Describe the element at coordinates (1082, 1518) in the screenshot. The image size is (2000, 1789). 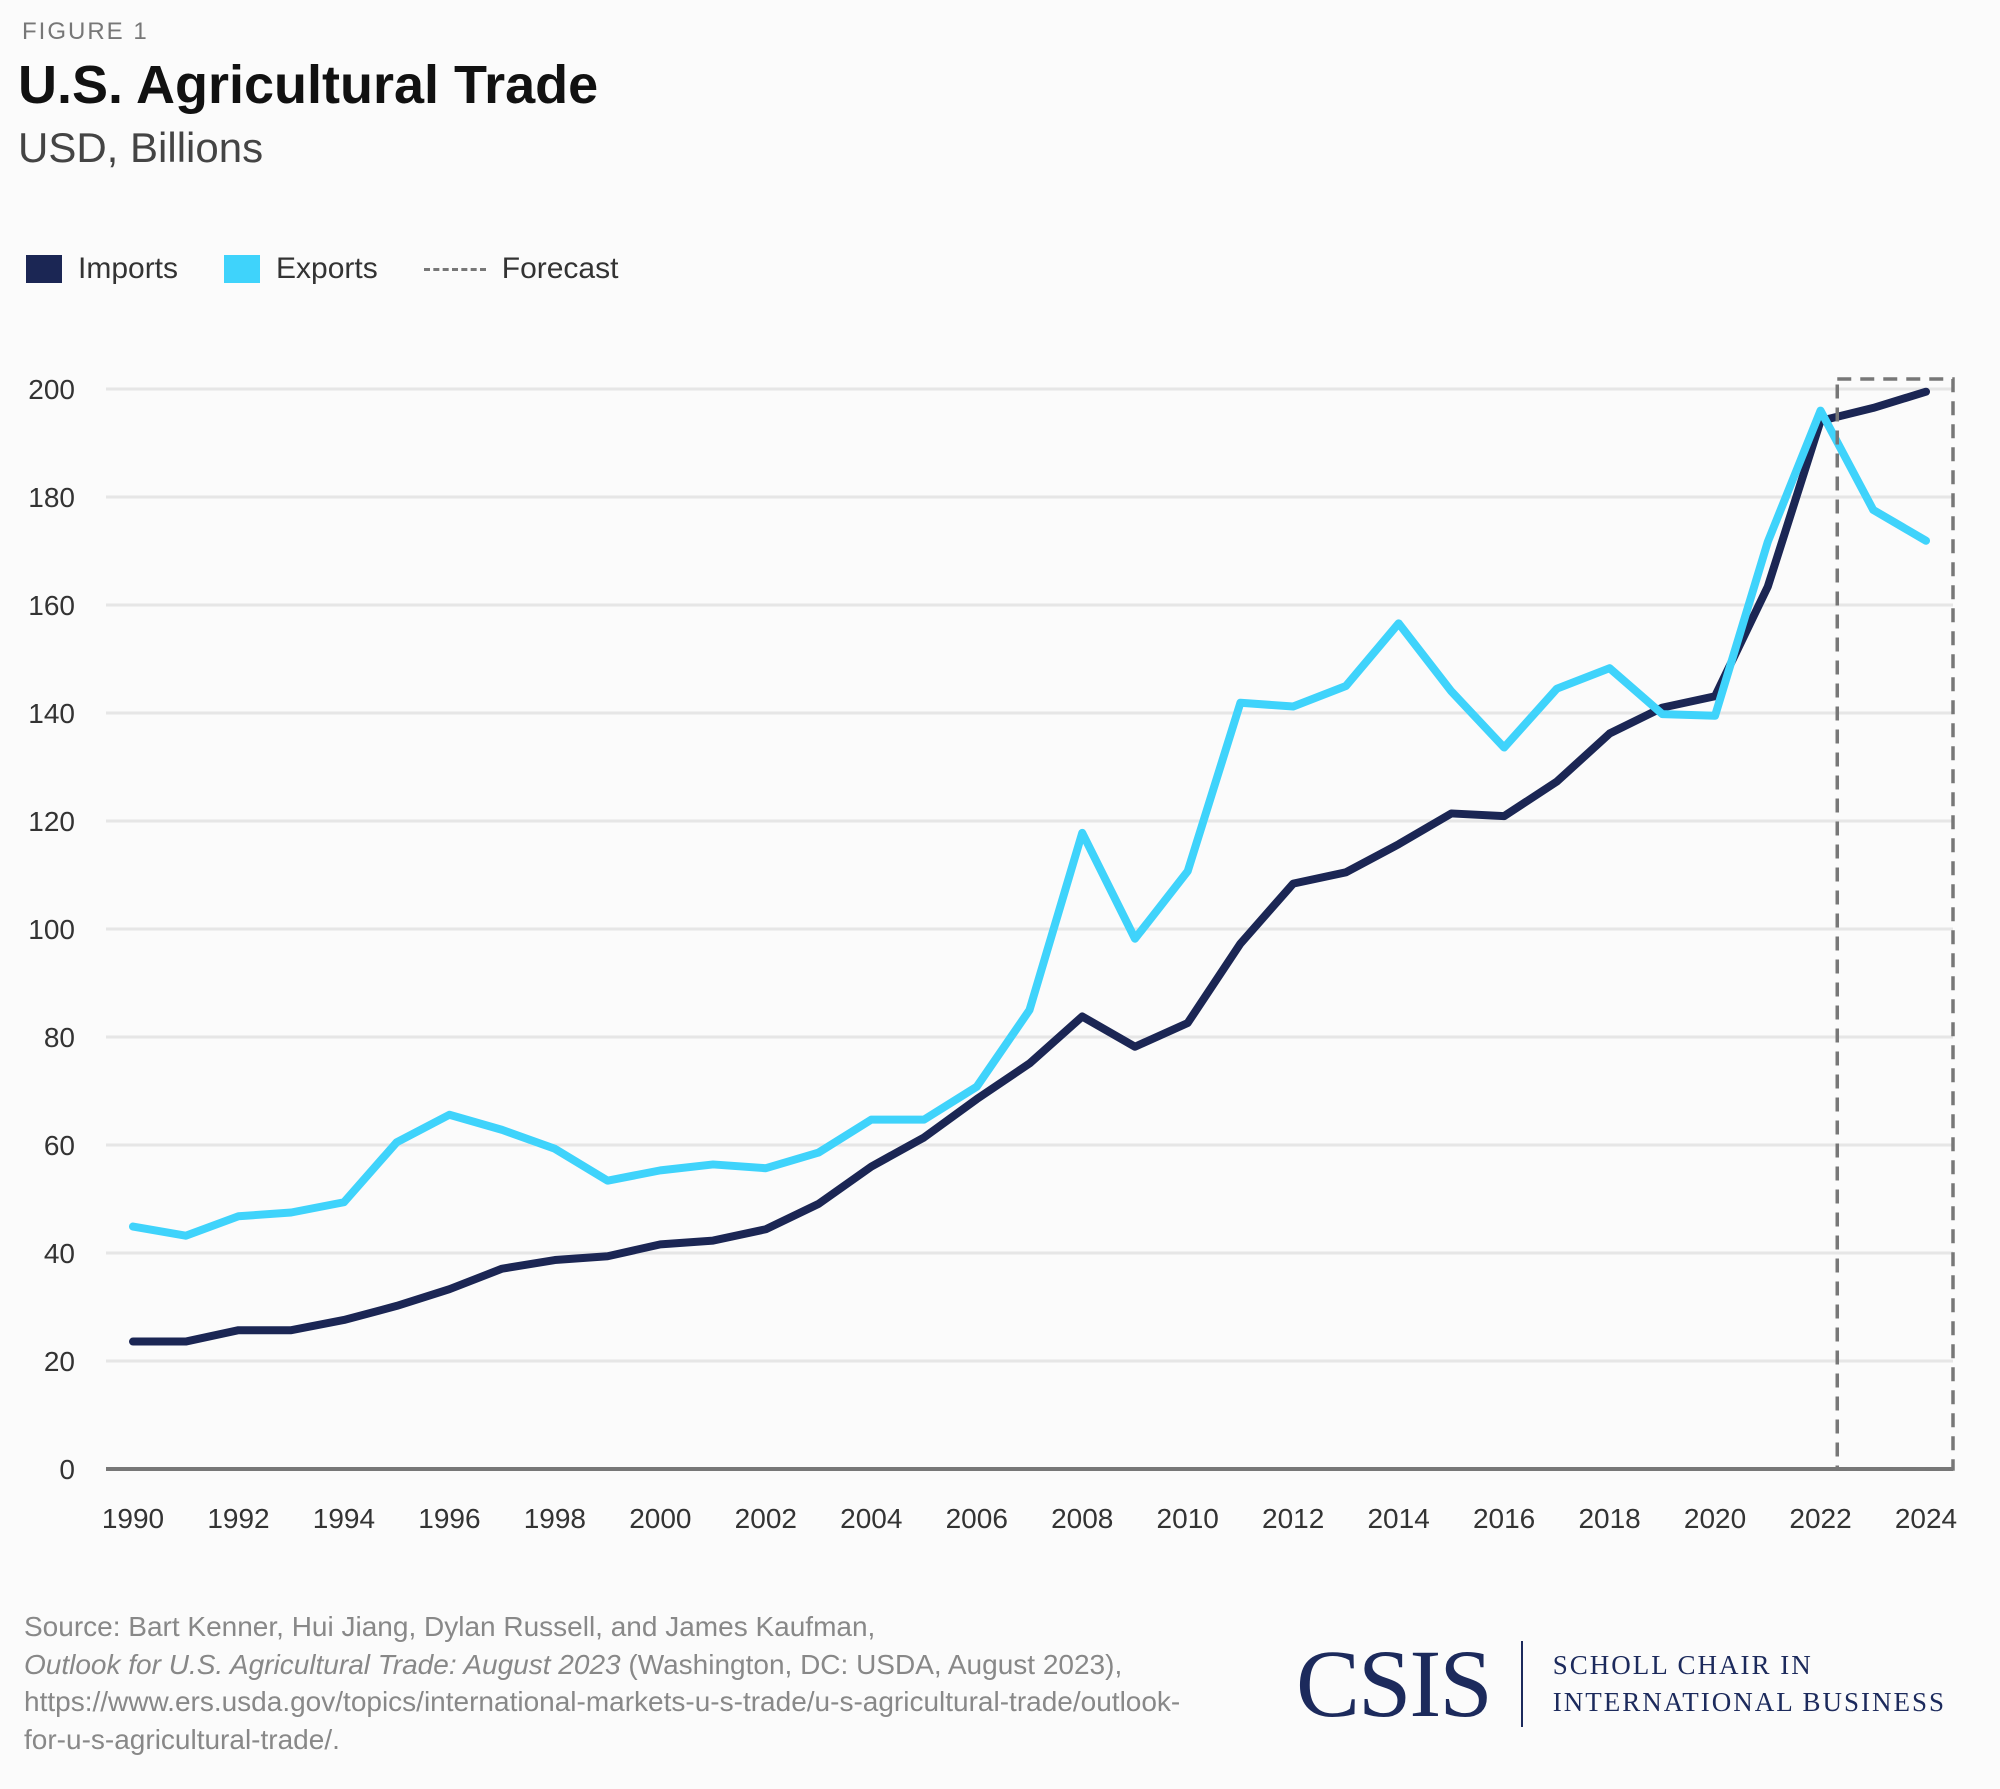
I see `x-tick-label: 2008` at that location.